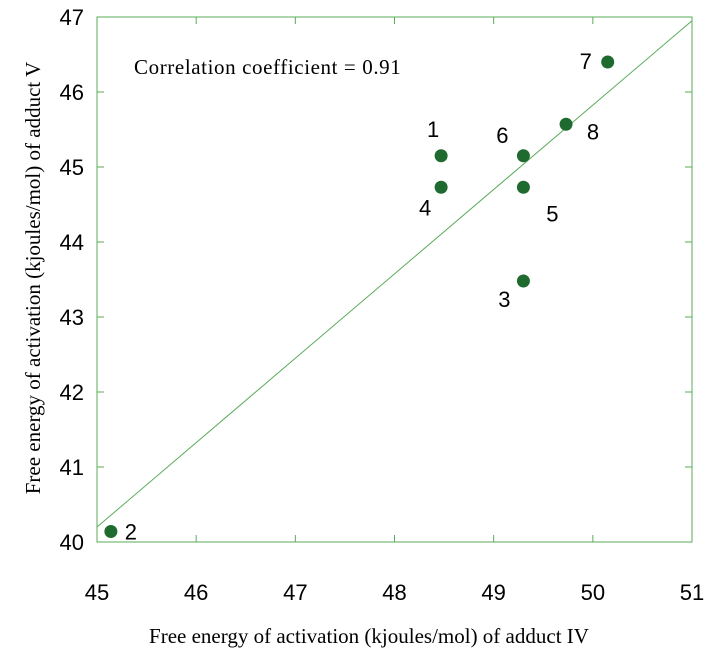 This screenshot has width=724, height=663. I want to click on x-tick-label: 46, so click(196, 592).